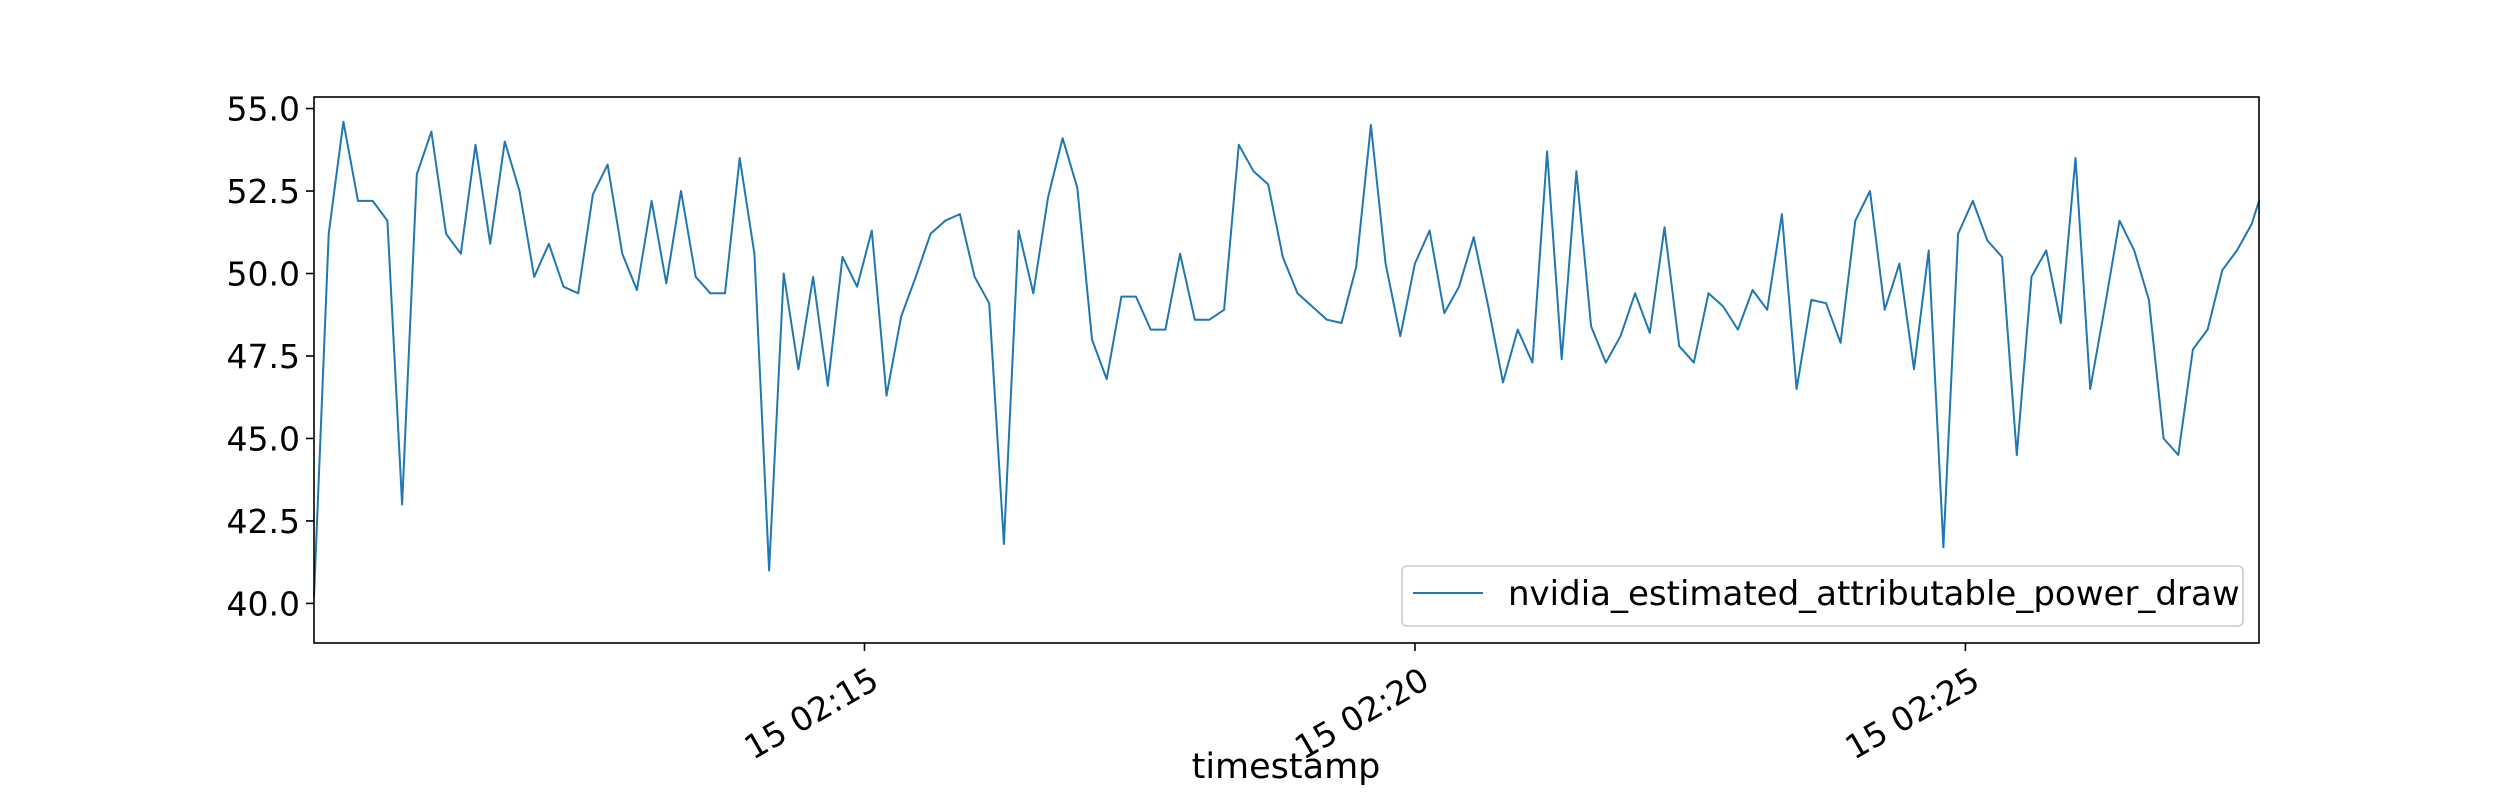 The height and width of the screenshot is (800, 2500). What do you see at coordinates (1911, 714) in the screenshot?
I see `x-tick-label: 15 02:25` at bounding box center [1911, 714].